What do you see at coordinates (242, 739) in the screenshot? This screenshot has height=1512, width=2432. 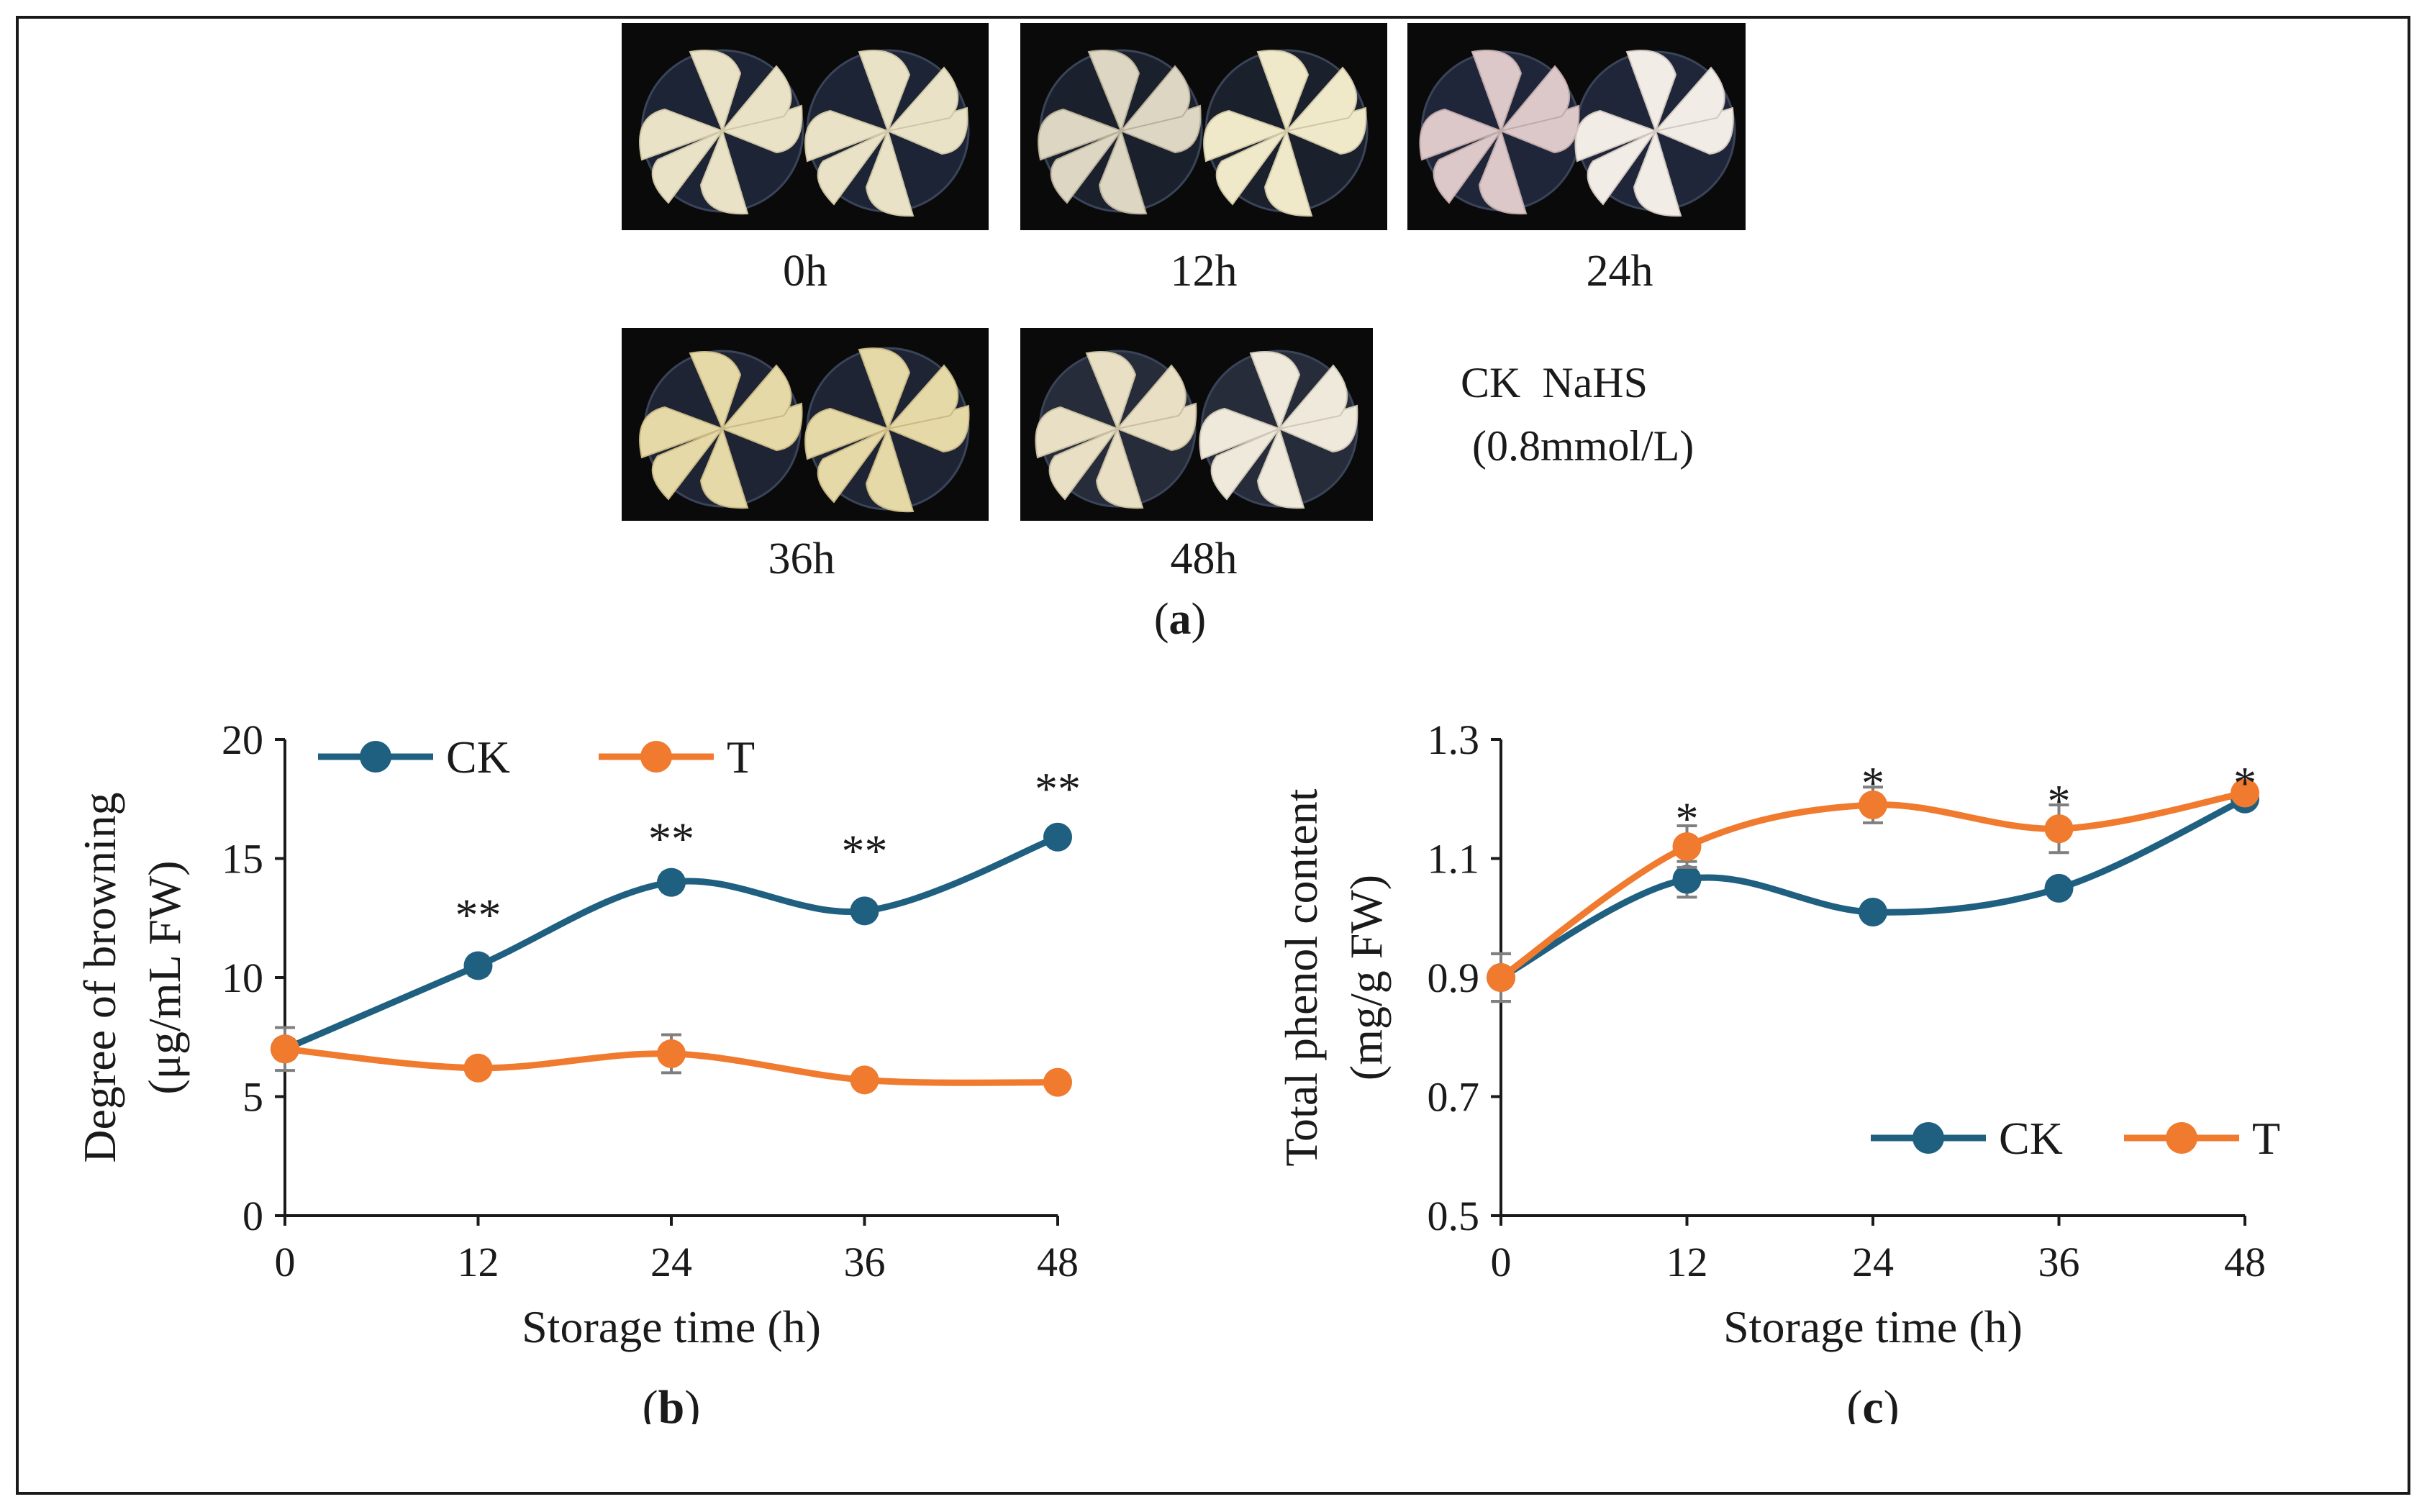 I see `y-tick-label: 20` at bounding box center [242, 739].